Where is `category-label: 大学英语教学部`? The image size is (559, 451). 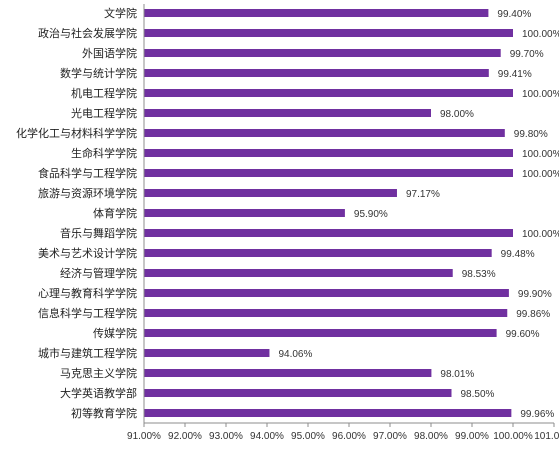 category-label: 大学英语教学部 is located at coordinates (98, 393).